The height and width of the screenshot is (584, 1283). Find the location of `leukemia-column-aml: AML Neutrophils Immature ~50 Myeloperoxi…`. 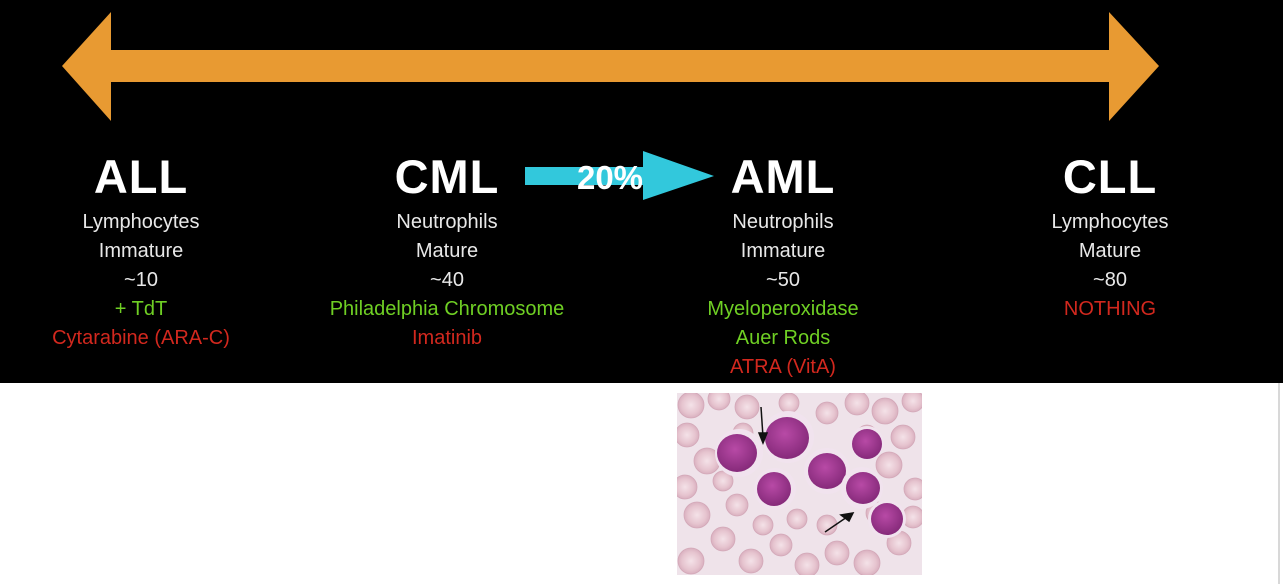

leukemia-column-aml: AML Neutrophils Immature ~50 Myeloperoxi… is located at coordinates (783, 266).